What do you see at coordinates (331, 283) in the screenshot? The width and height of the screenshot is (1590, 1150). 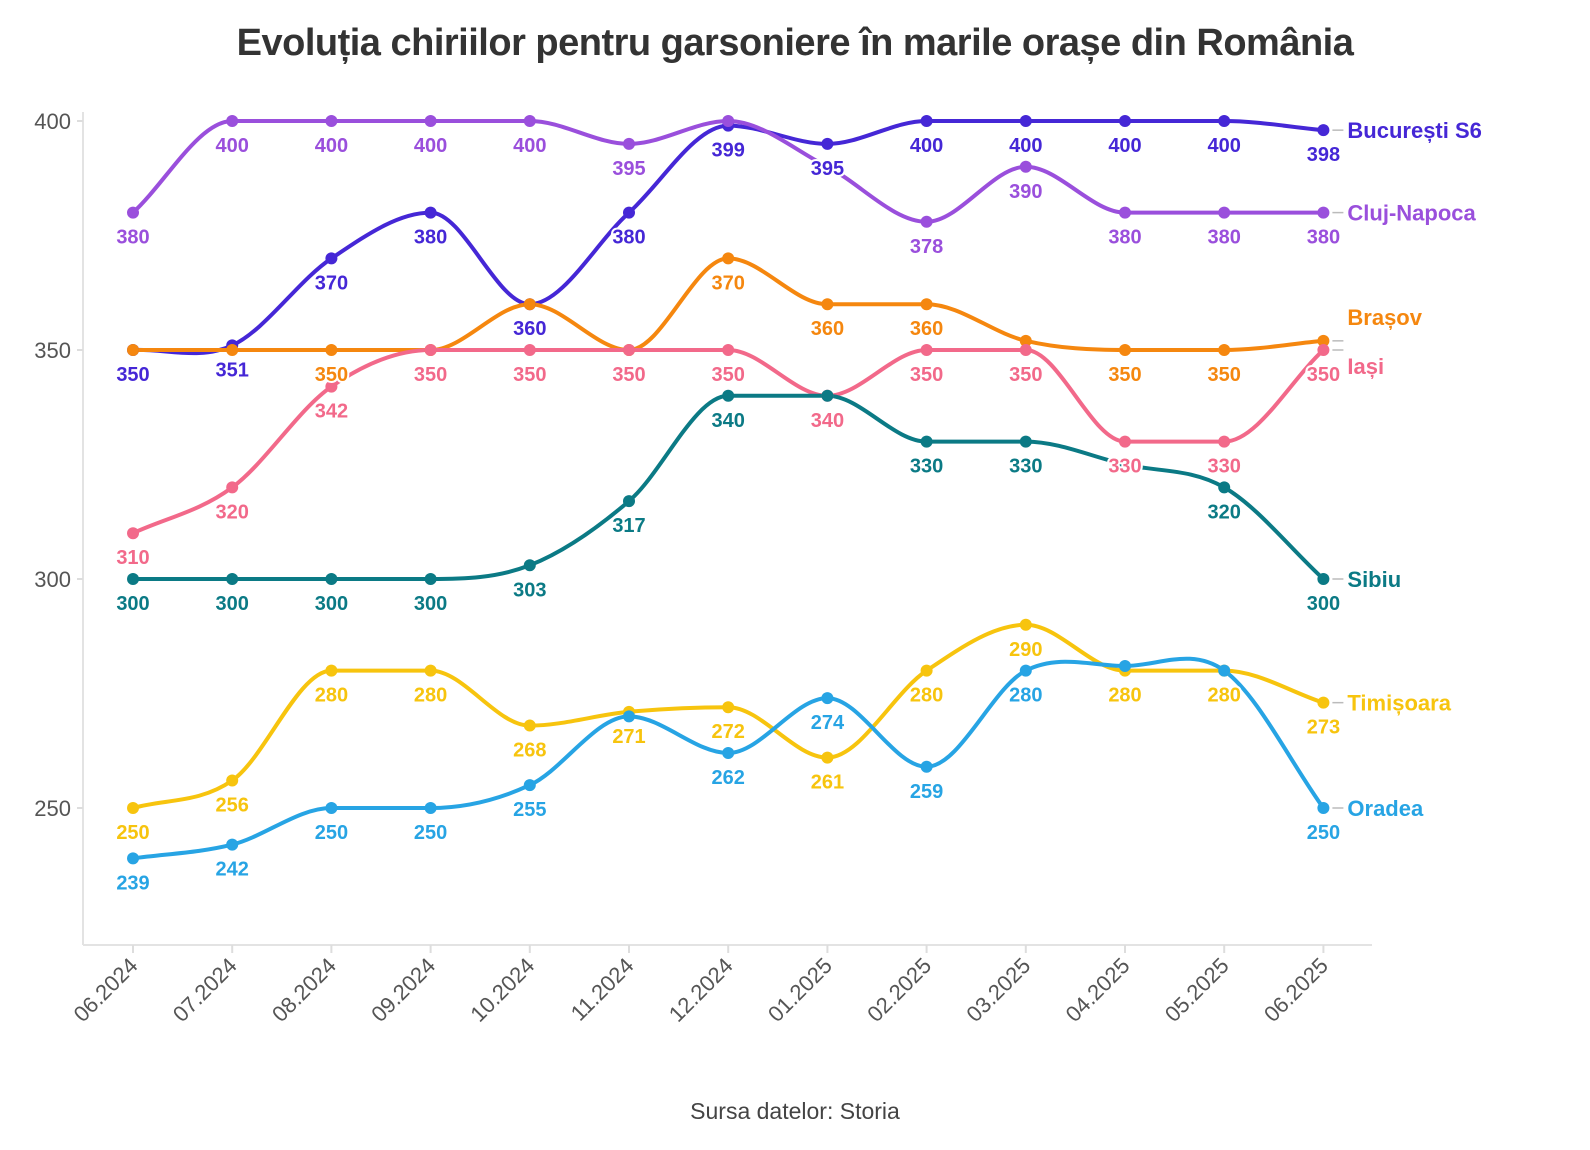 I see `data-label-bucuresti-s6: 370` at bounding box center [331, 283].